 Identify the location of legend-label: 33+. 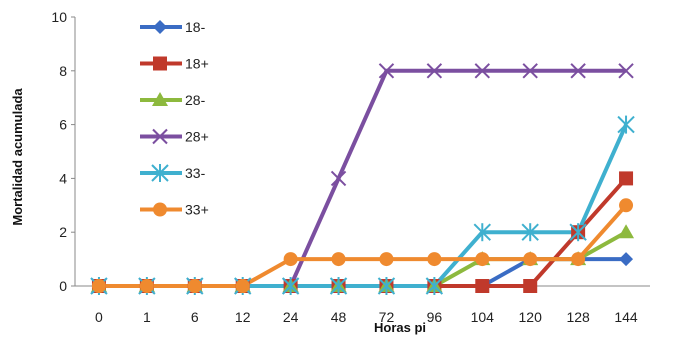
(197, 210).